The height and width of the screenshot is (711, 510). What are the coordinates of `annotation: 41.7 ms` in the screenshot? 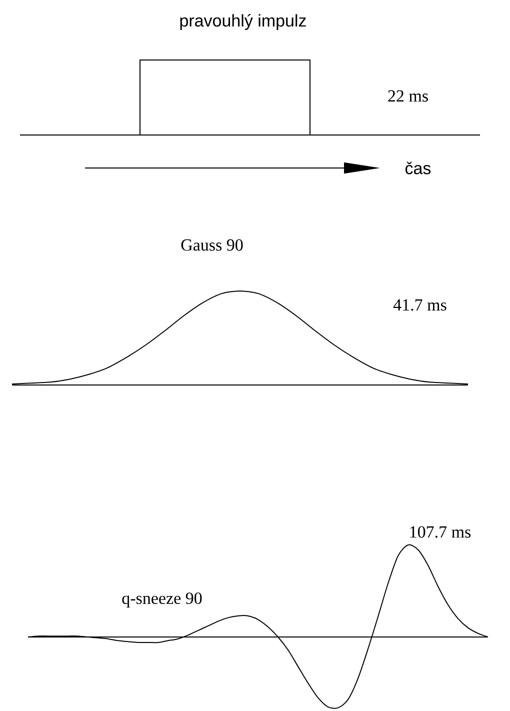 It's located at (419, 305).